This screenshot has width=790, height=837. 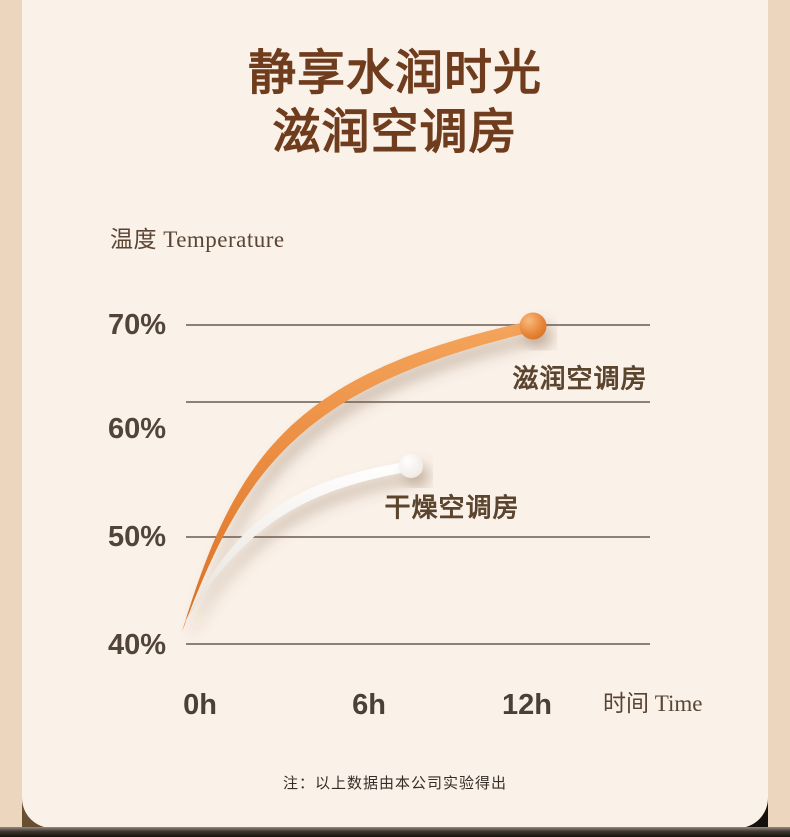 What do you see at coordinates (200, 705) in the screenshot?
I see `x-tick-0h: 0h` at bounding box center [200, 705].